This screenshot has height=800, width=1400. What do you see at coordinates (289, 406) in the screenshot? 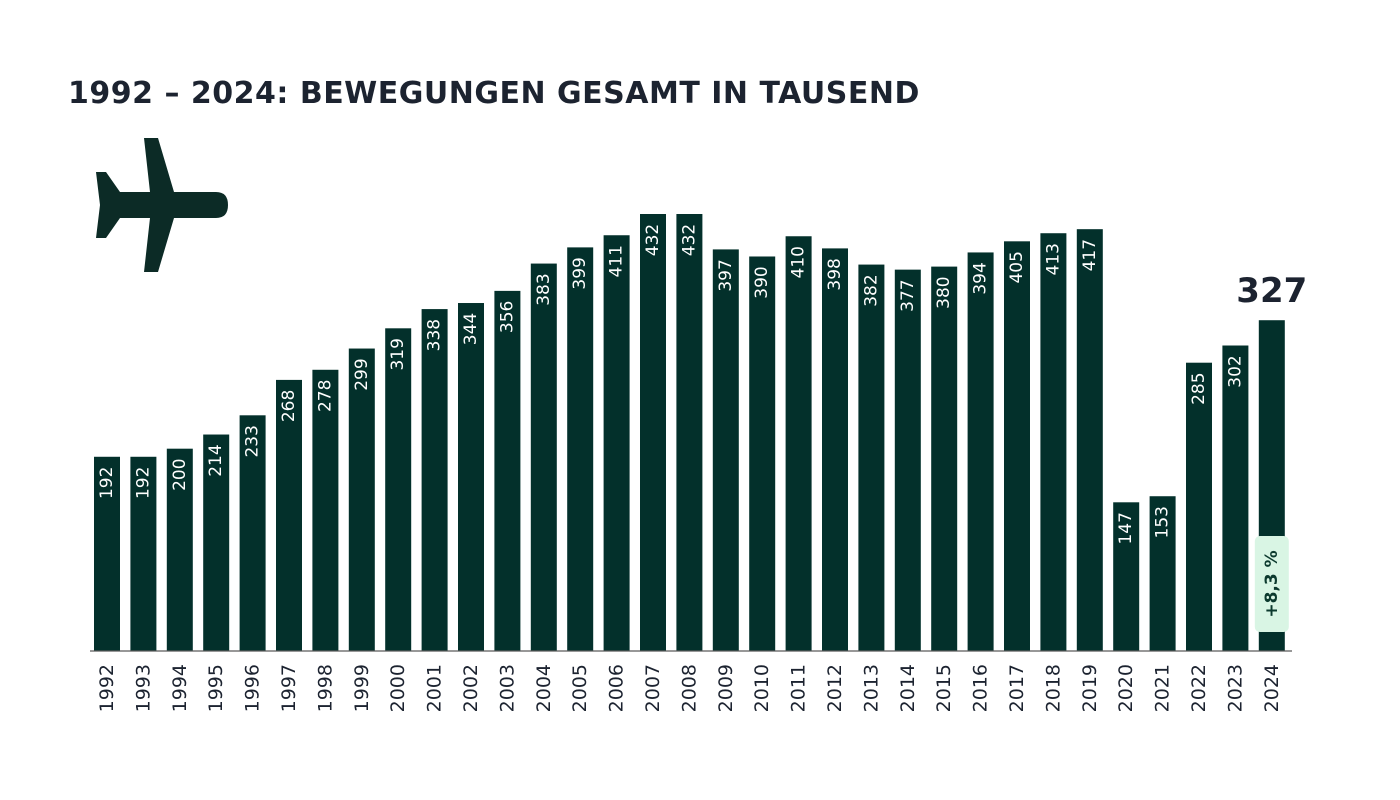
I see `bar-value-label: 268` at bounding box center [289, 406].